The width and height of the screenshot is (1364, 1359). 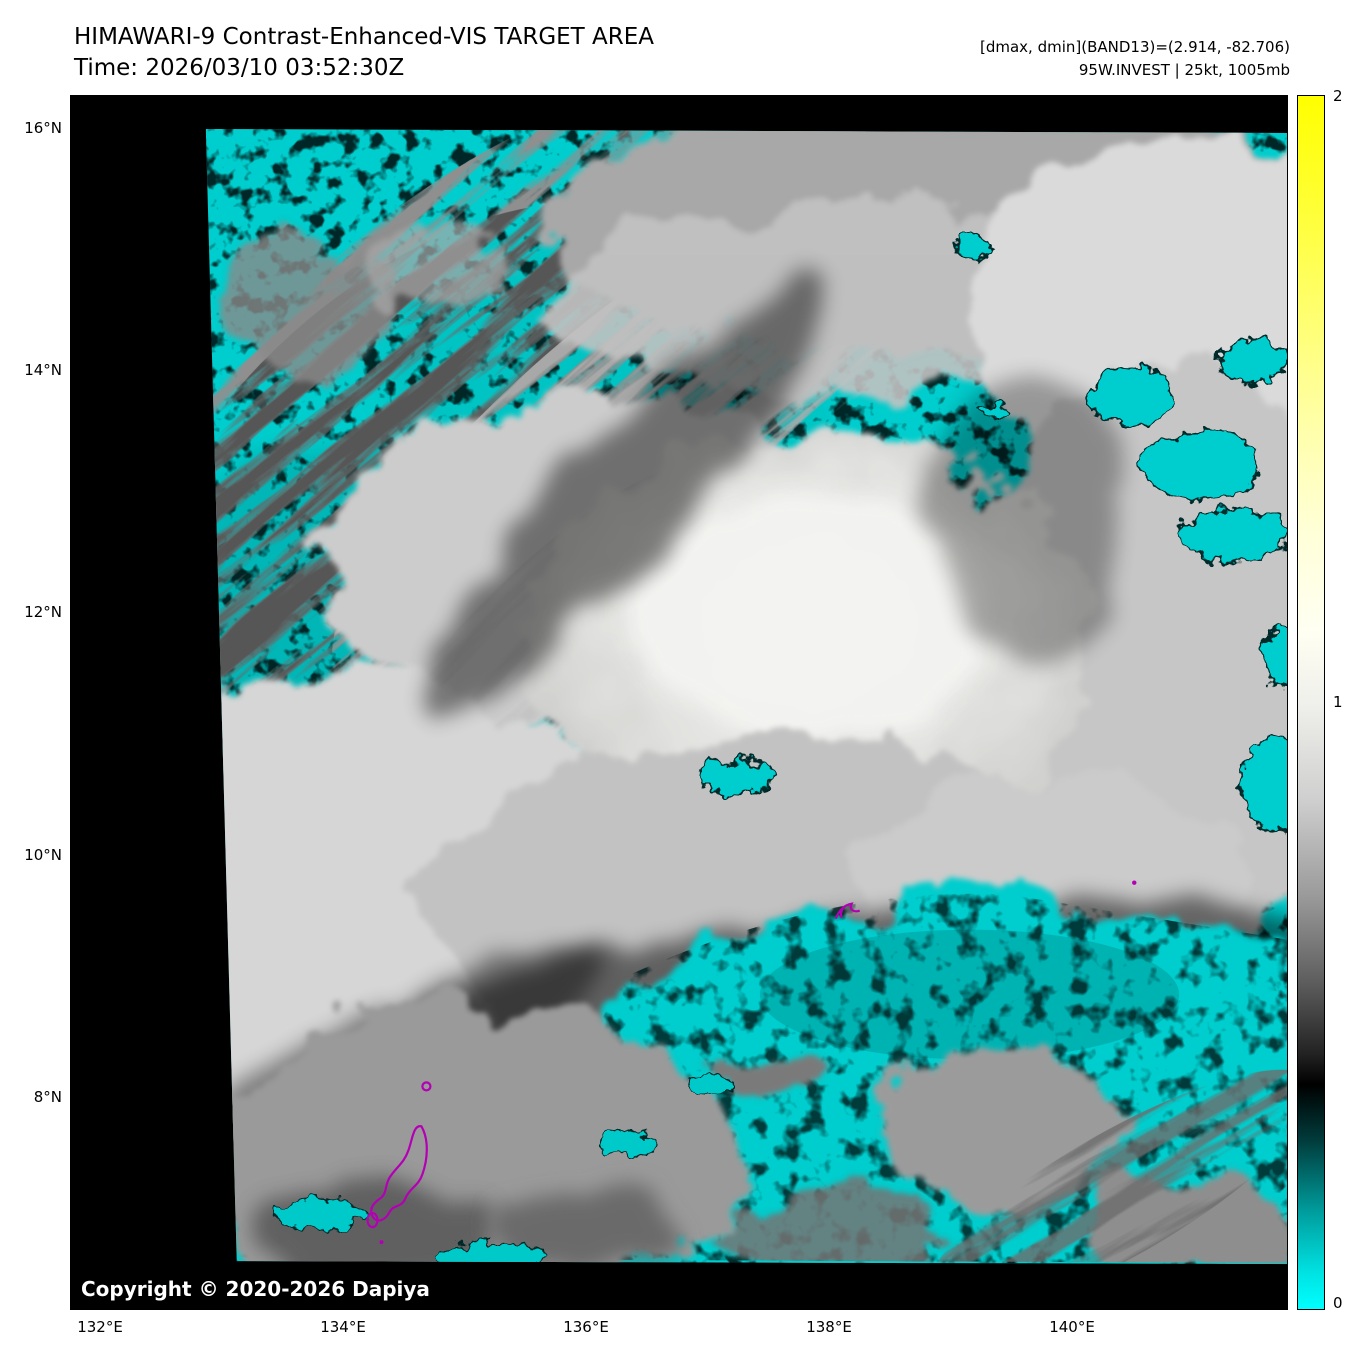 I want to click on colorbar-tick-0: 0, so click(x=1338, y=1303).